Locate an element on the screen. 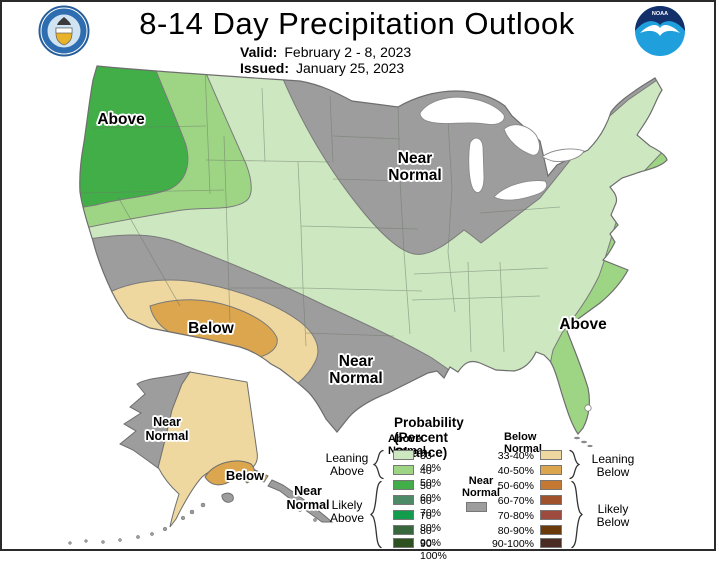 The image size is (719, 562). aleutian-islands is located at coordinates (192, 523).